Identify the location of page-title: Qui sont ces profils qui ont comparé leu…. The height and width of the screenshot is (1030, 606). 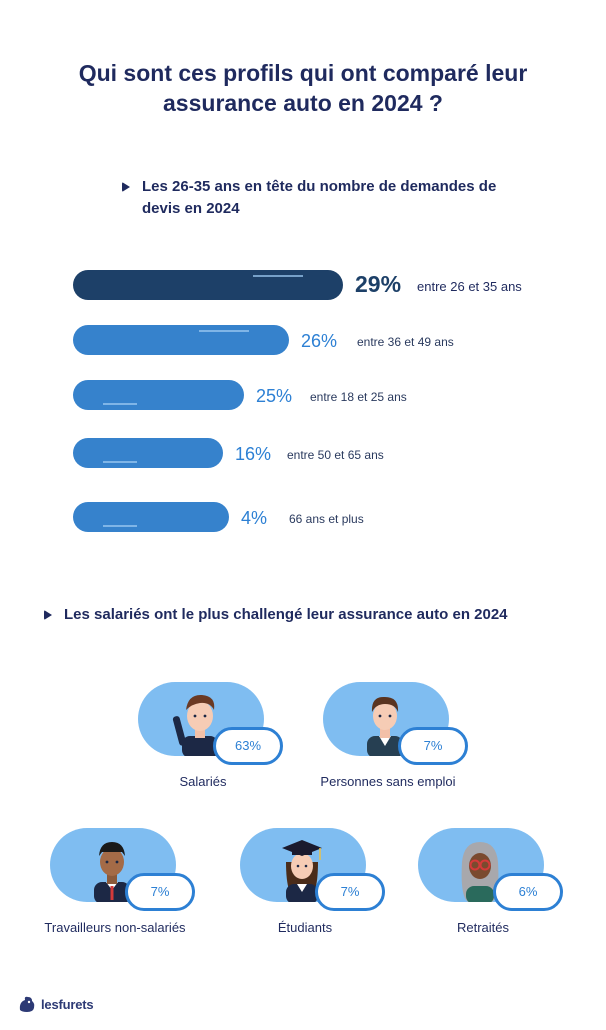
(303, 88).